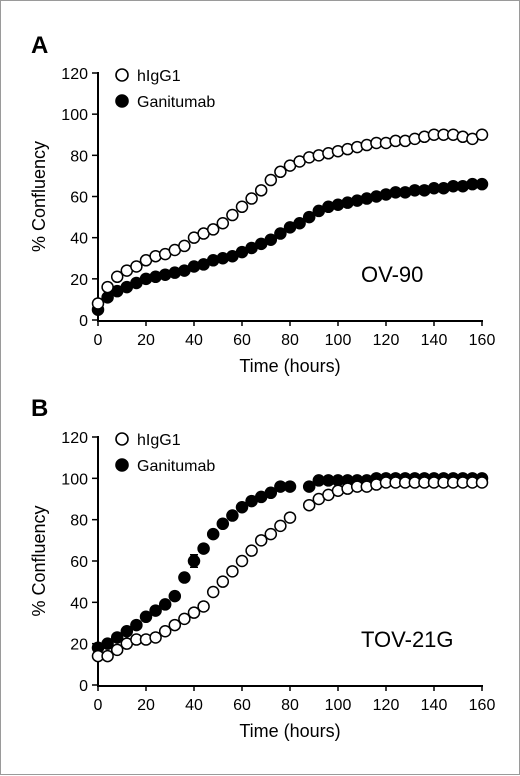 The image size is (520, 776). Describe the element at coordinates (39, 45) in the screenshot. I see `panel-a-letter: A` at that location.